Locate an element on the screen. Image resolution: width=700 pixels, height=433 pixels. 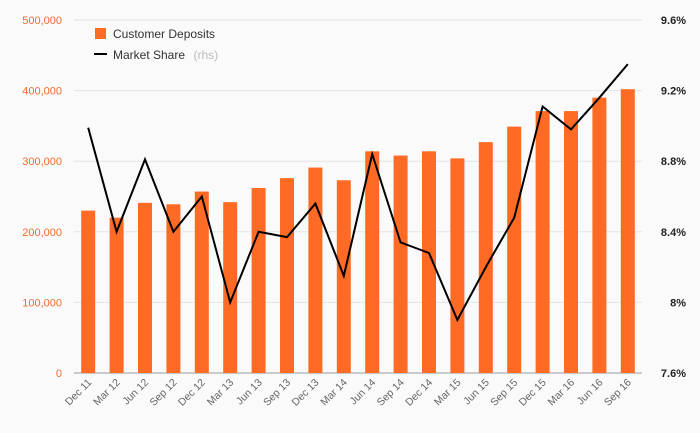
y-left-tick-label: 0 is located at coordinates (59, 374).